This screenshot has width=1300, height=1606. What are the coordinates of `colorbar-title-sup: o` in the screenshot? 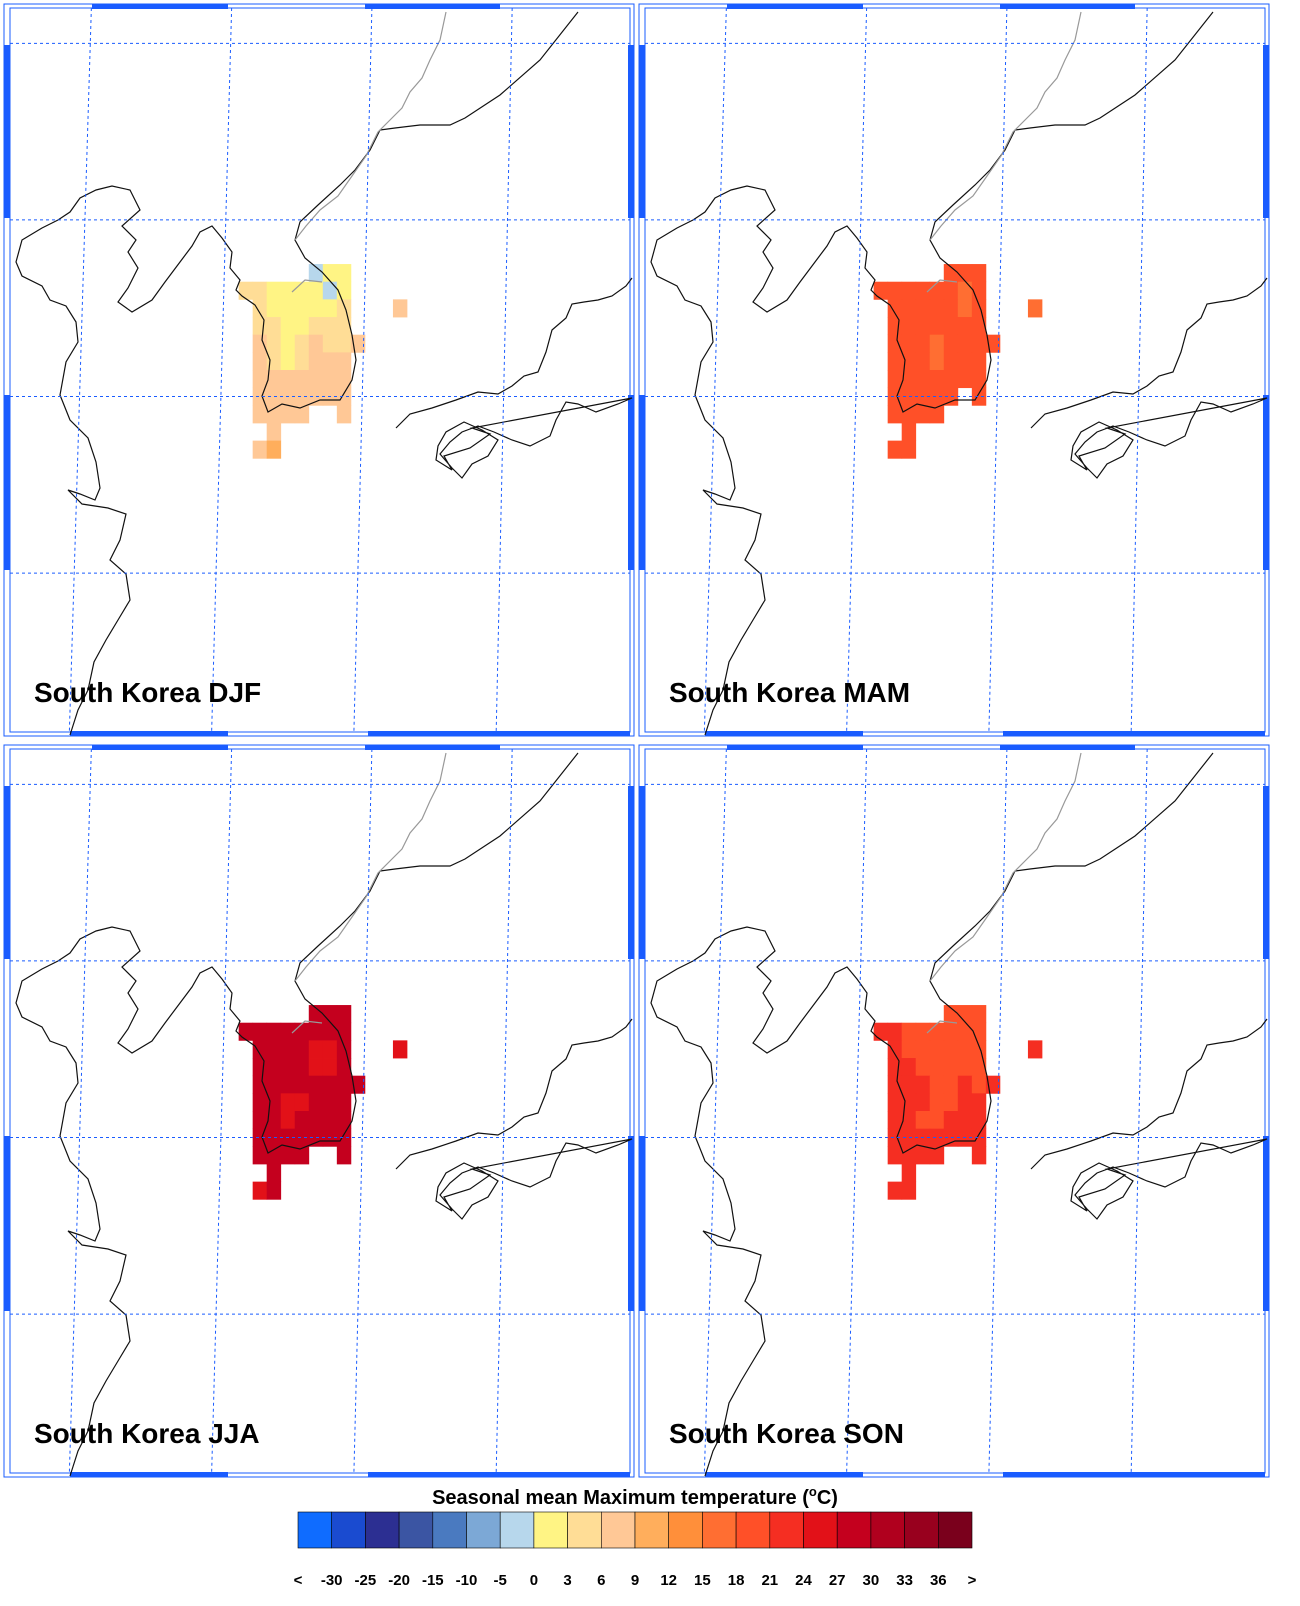 It's located at (813, 1491).